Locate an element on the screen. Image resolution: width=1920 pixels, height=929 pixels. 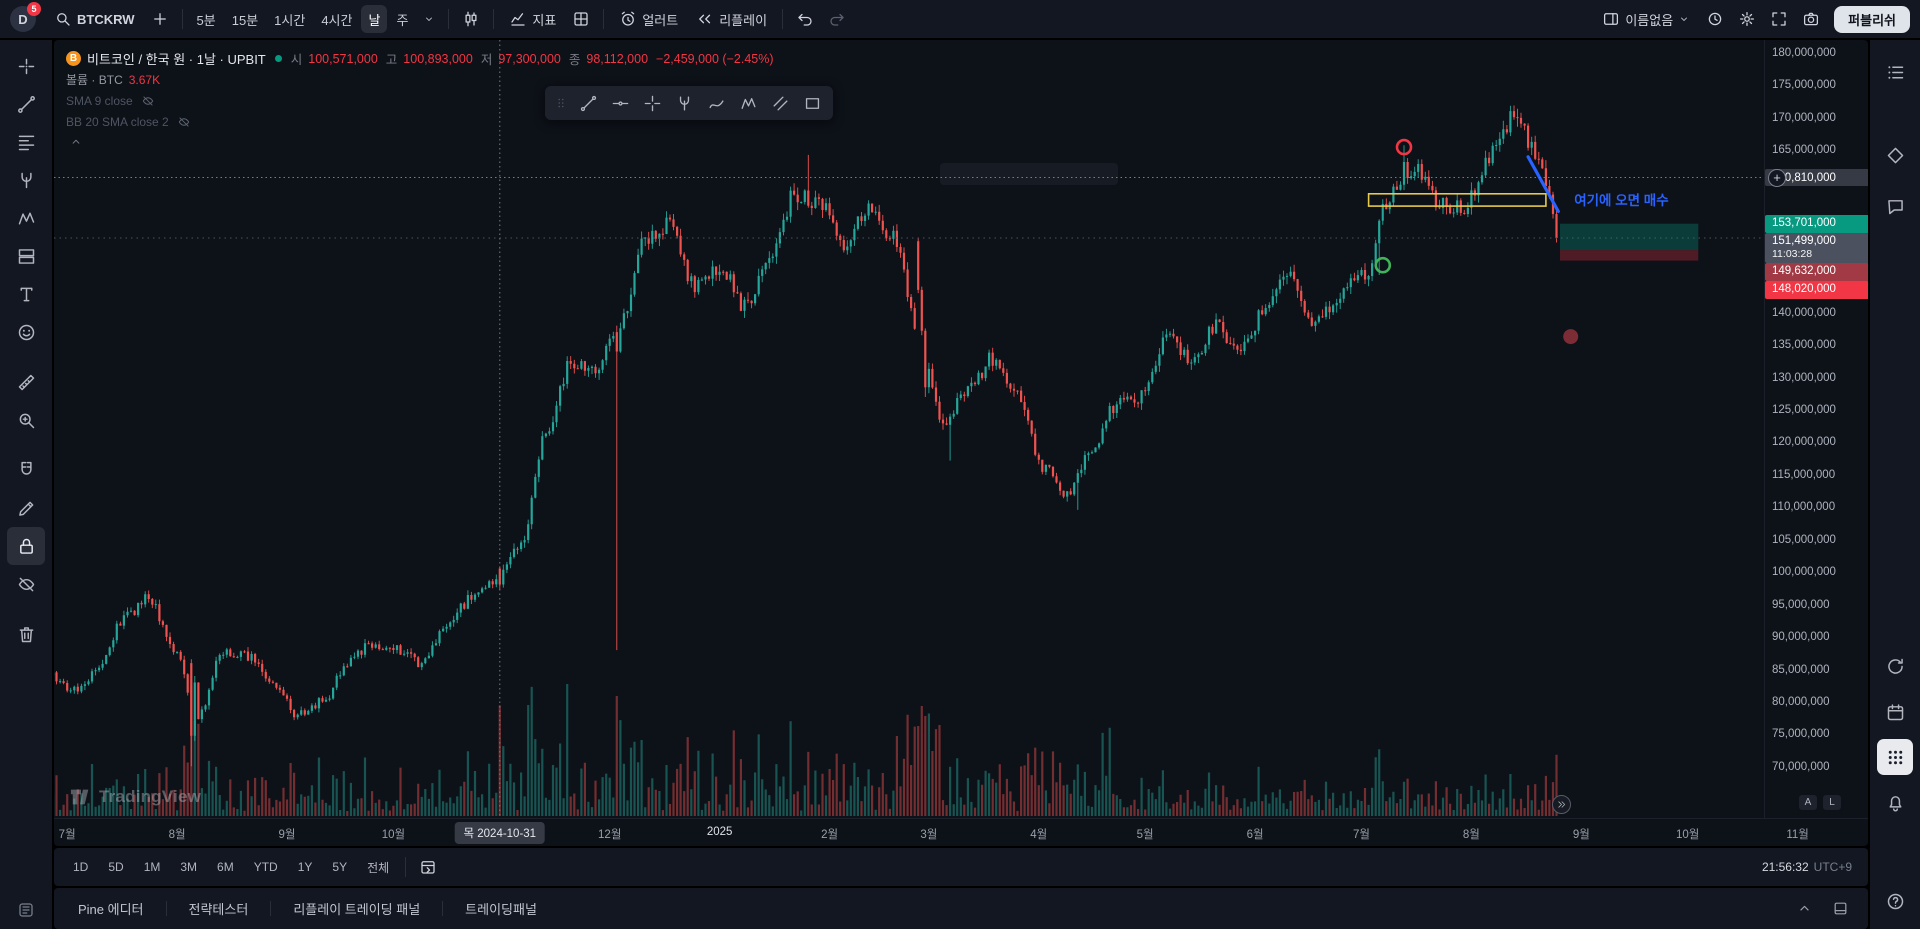
lock-drawings-tool-button is located at coordinates (26, 546).